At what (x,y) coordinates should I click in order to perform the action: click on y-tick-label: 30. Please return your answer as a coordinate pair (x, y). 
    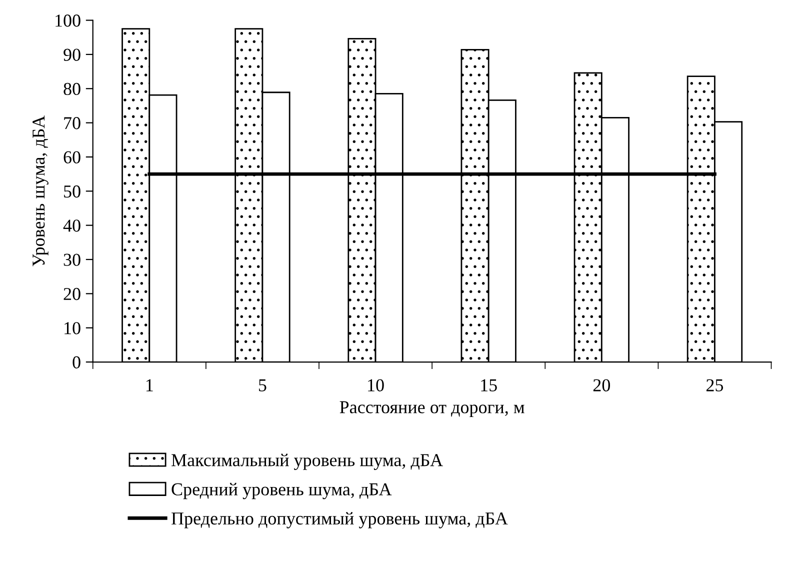
    Looking at the image, I should click on (72, 260).